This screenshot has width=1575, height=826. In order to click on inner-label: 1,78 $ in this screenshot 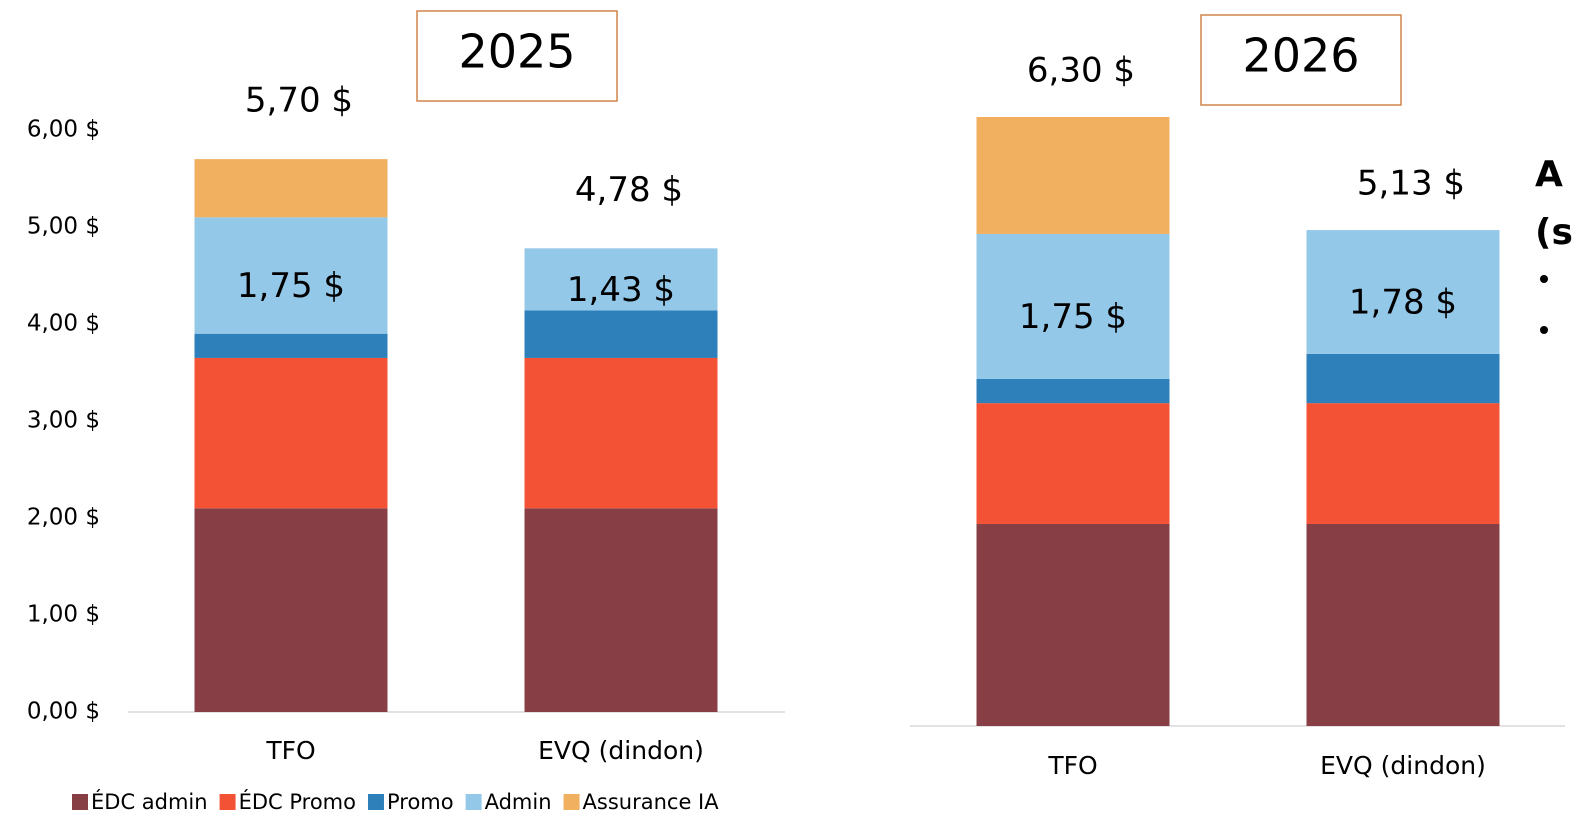, I will do `click(1403, 302)`.